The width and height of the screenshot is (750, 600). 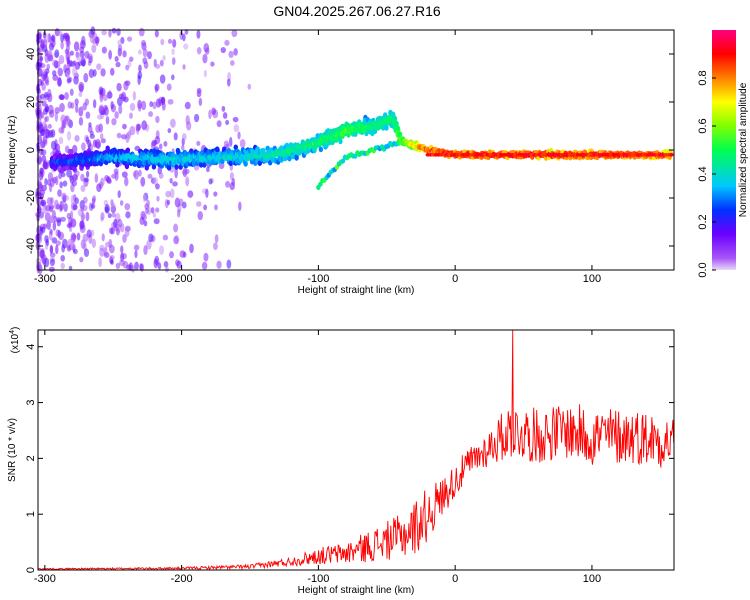 What do you see at coordinates (592, 279) in the screenshot?
I see `x-tick-label: 100` at bounding box center [592, 279].